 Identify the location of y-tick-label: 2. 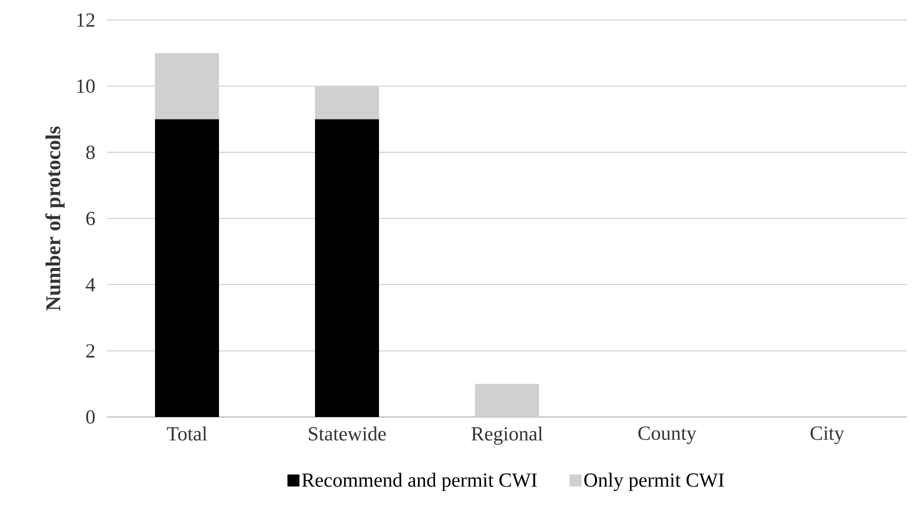
(90, 351).